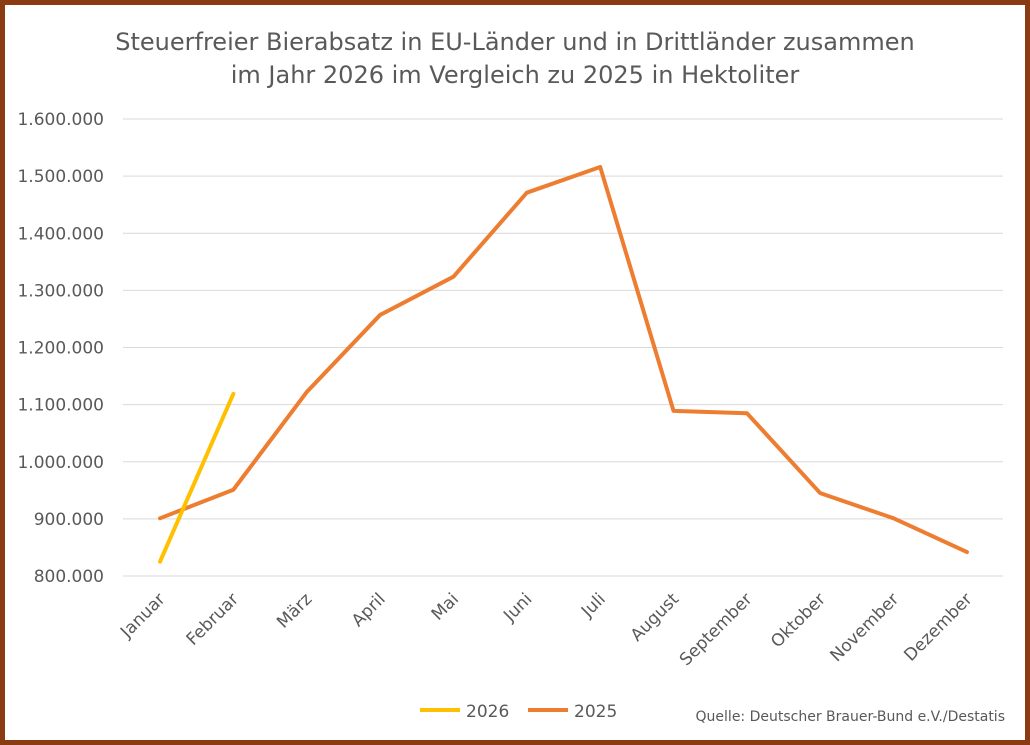  Describe the element at coordinates (213, 619) in the screenshot. I see `x-tick-label: Februar` at that location.